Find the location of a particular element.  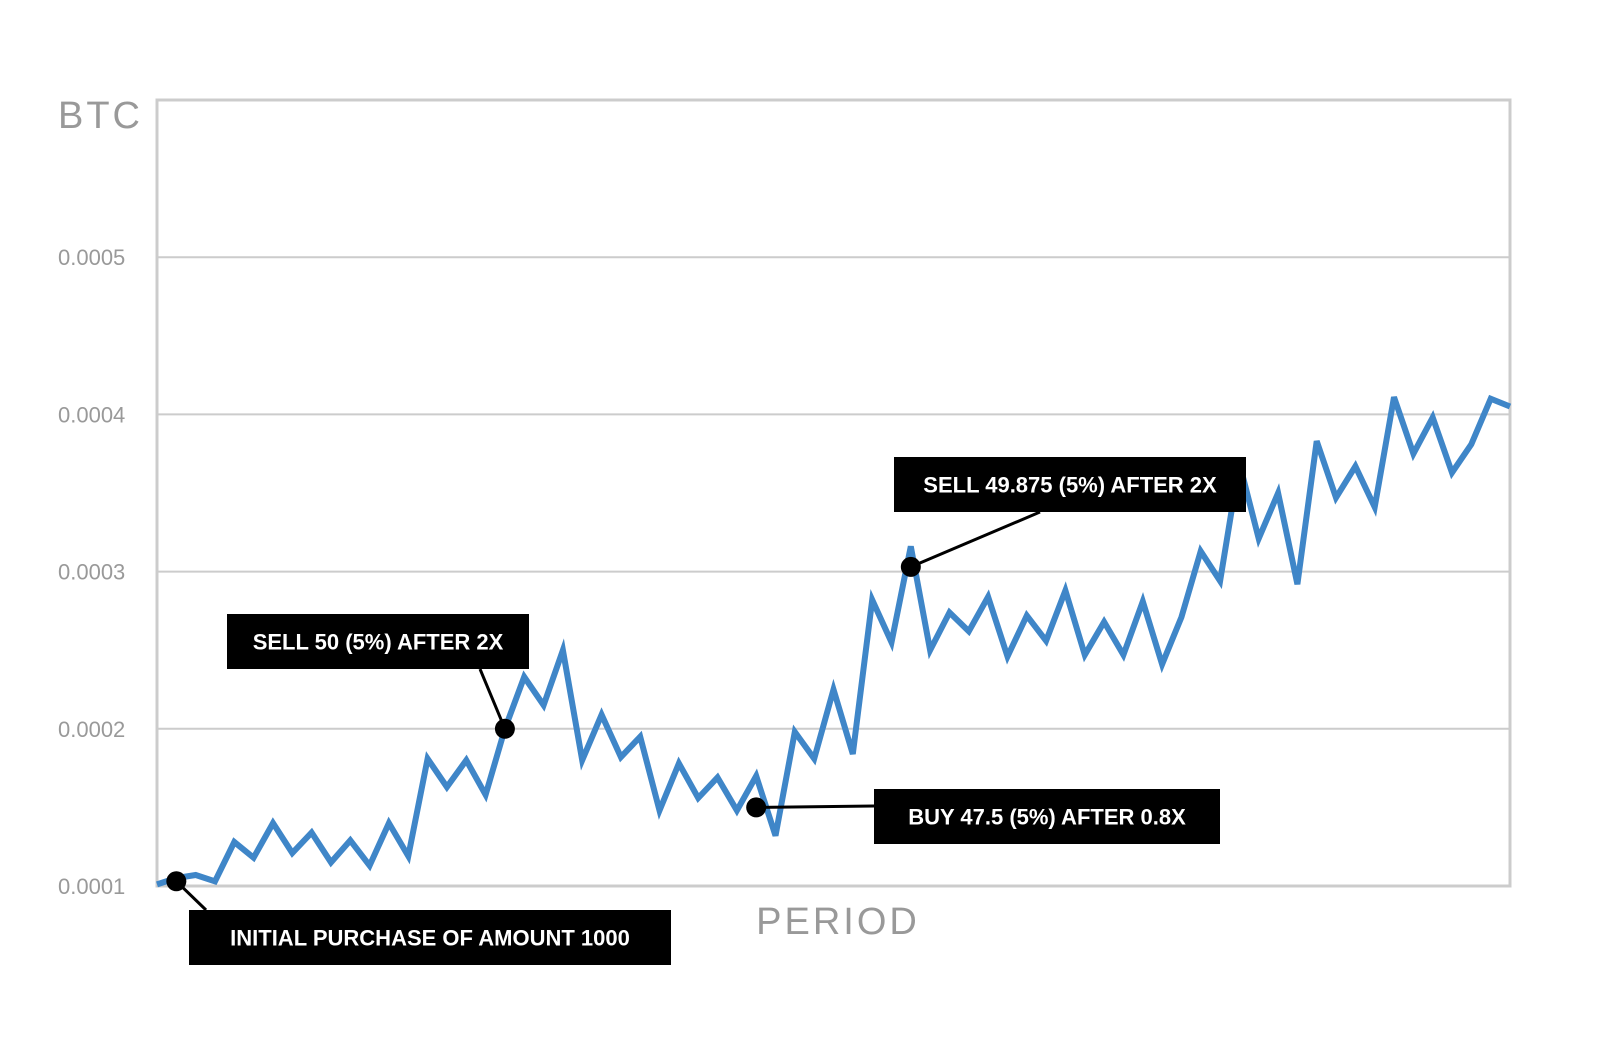

annotation-label: SELL 50 (5%) AFTER 2X is located at coordinates (378, 642).